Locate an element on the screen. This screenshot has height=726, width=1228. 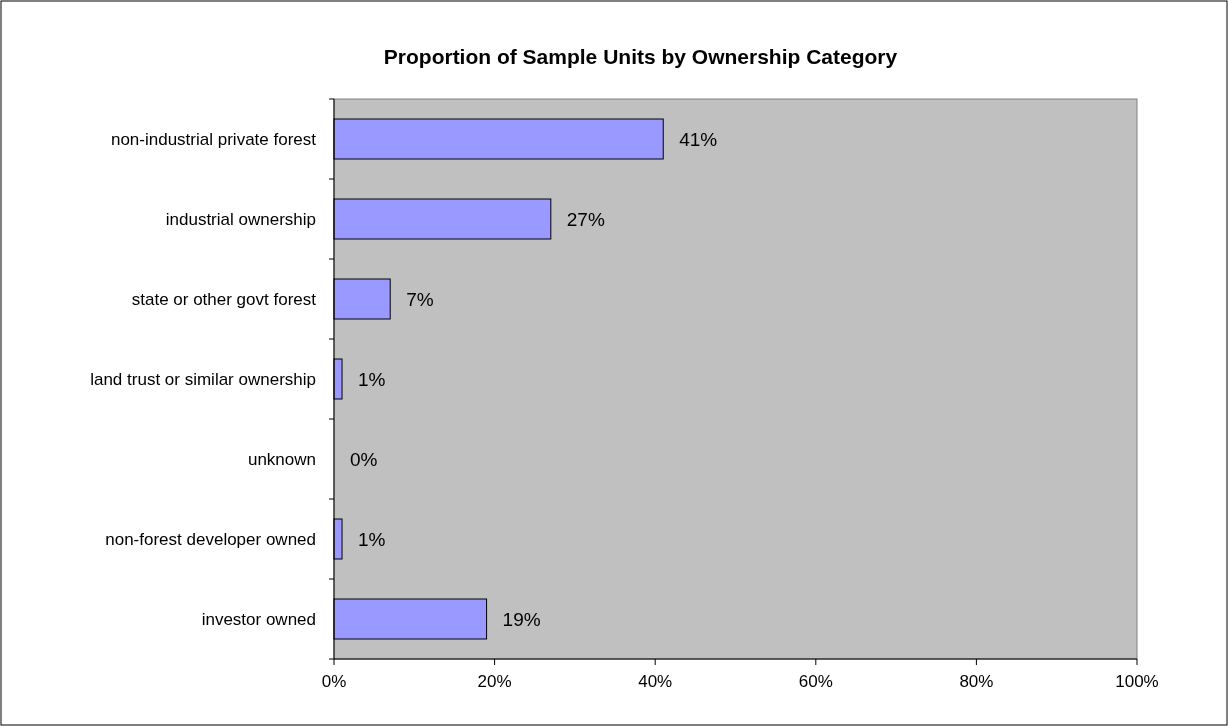
data-label: 7% is located at coordinates (420, 299).